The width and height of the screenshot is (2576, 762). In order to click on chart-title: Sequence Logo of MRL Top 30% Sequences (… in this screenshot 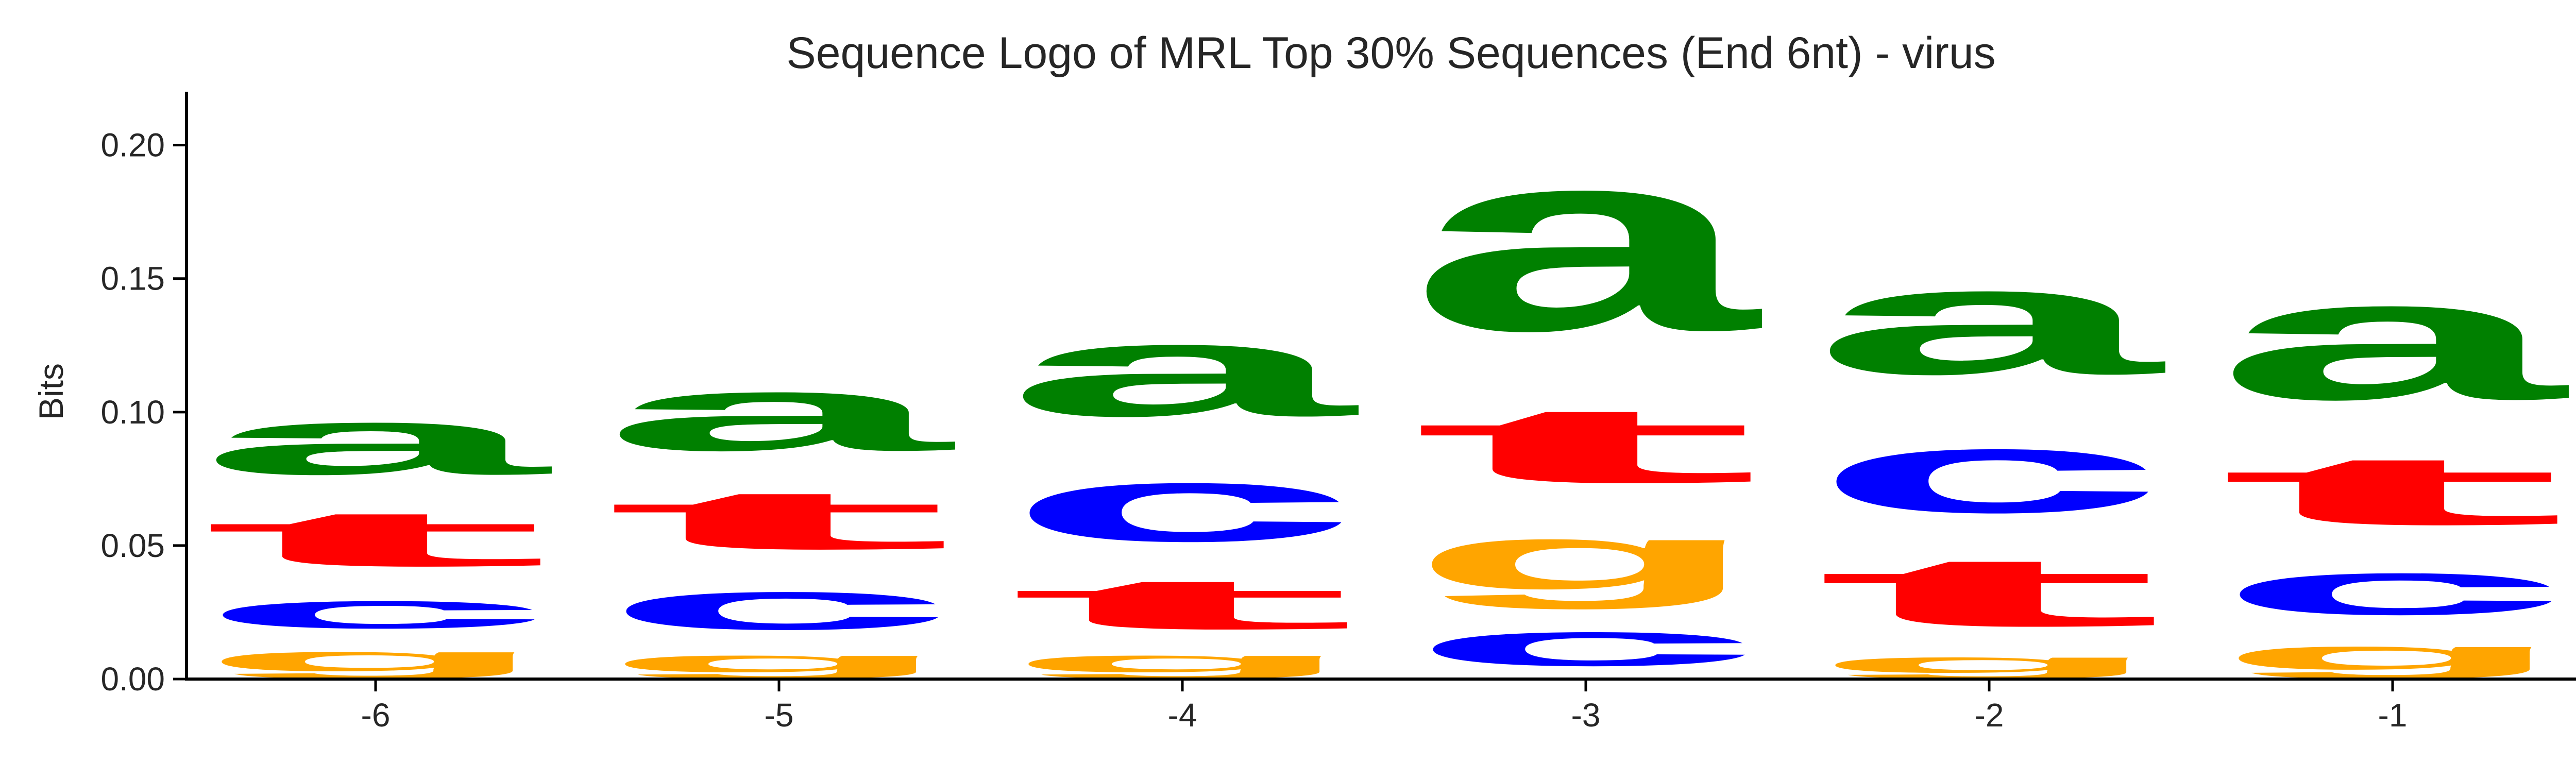, I will do `click(1390, 53)`.